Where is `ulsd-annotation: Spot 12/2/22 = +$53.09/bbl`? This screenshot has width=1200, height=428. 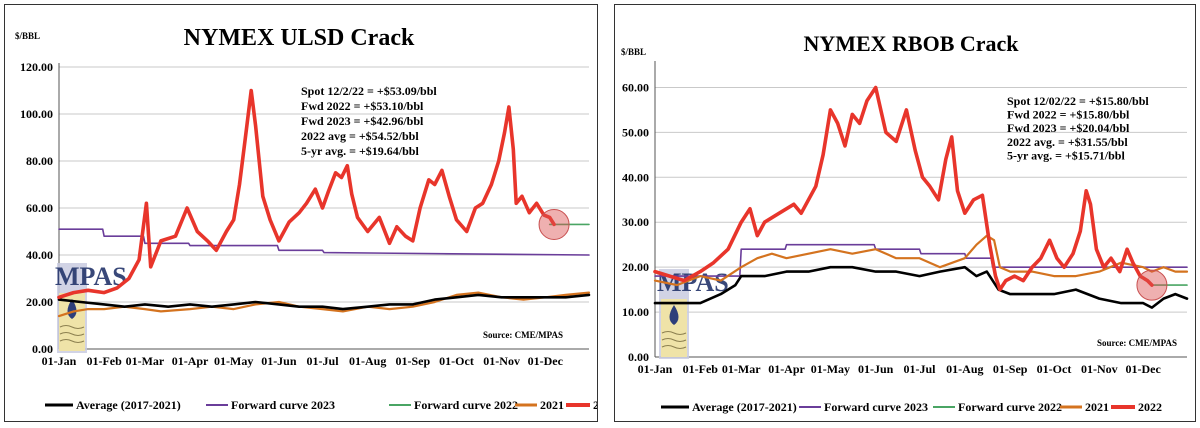
ulsd-annotation: Spot 12/2/22 = +$53.09/bbl is located at coordinates (369, 91).